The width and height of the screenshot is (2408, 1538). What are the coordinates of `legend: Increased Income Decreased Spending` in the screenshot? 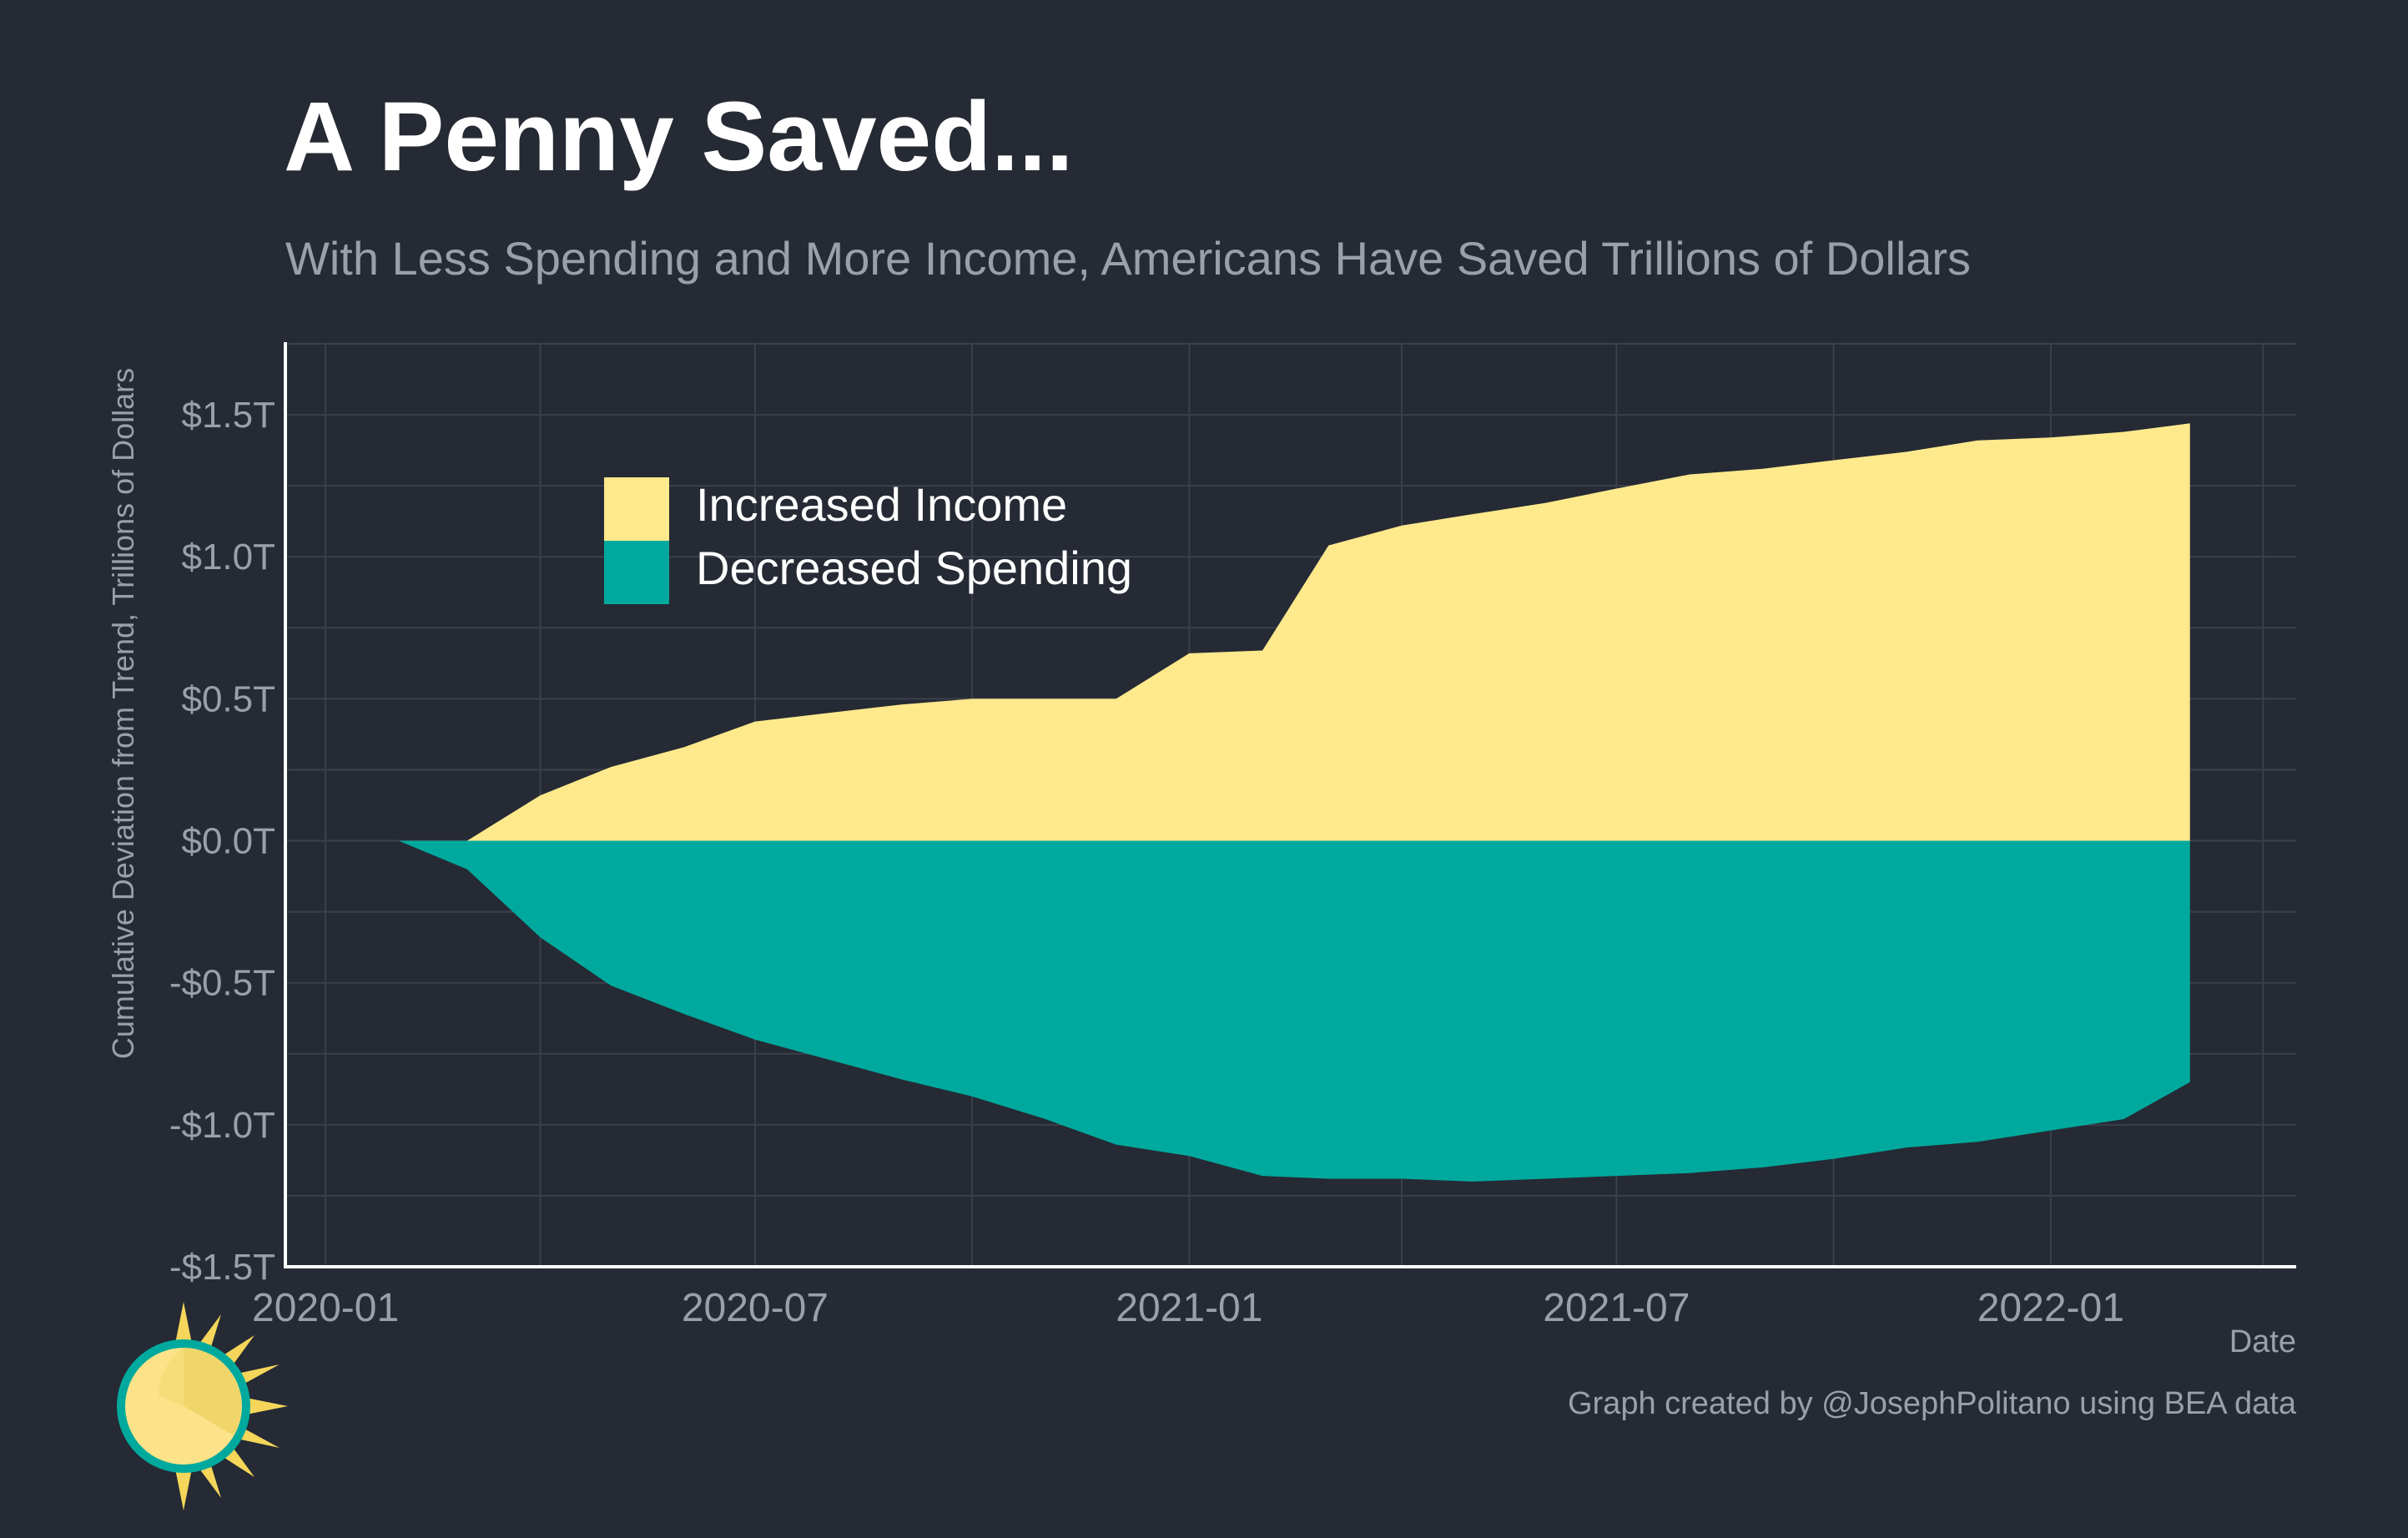 It's located at (868, 540).